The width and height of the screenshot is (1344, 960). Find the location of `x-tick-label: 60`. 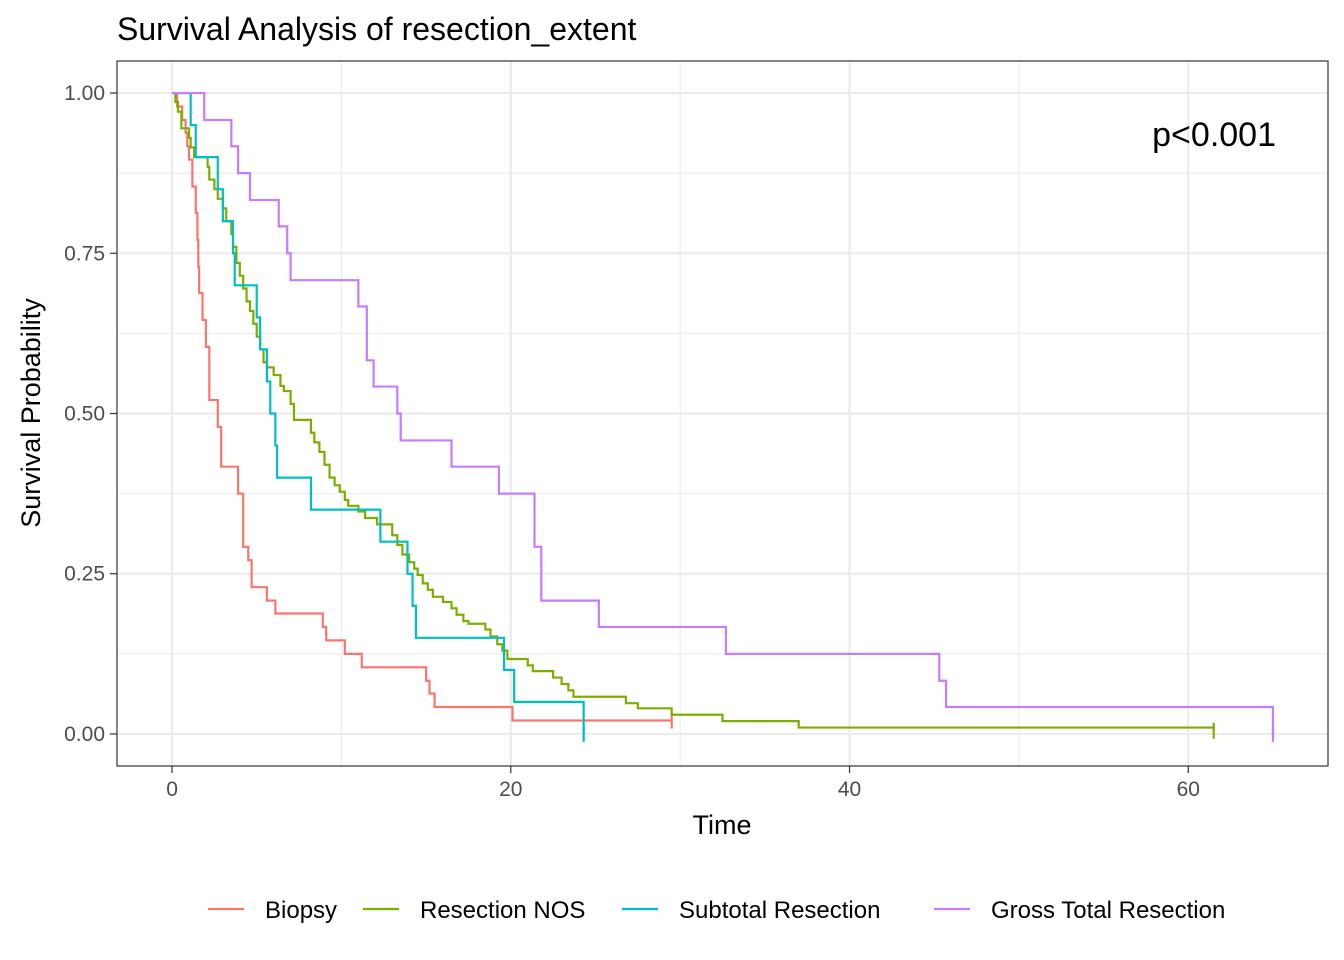

x-tick-label: 60 is located at coordinates (1188, 789).